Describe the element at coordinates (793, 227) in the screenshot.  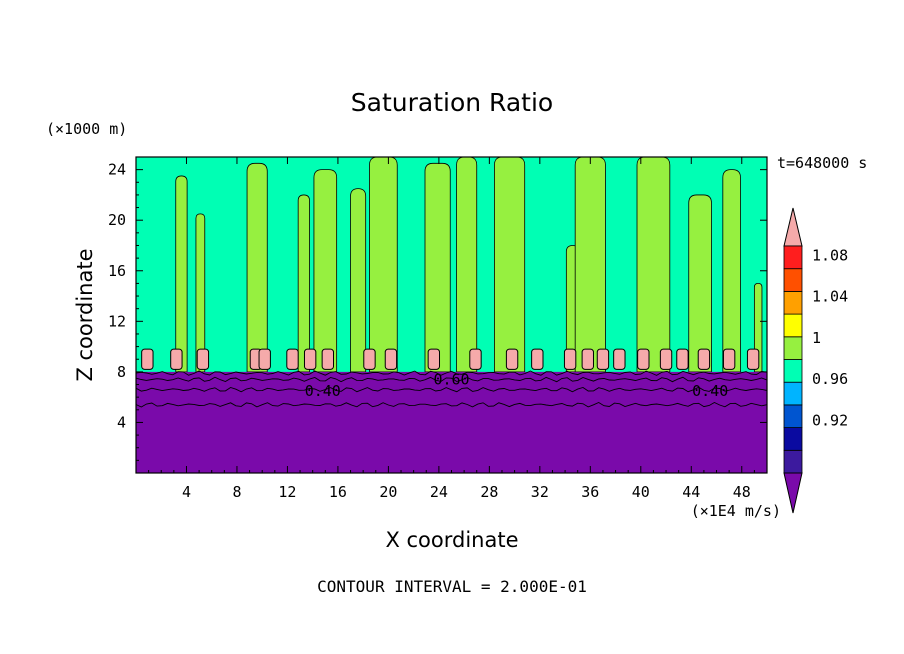
I see `colorbar-over-arrow` at that location.